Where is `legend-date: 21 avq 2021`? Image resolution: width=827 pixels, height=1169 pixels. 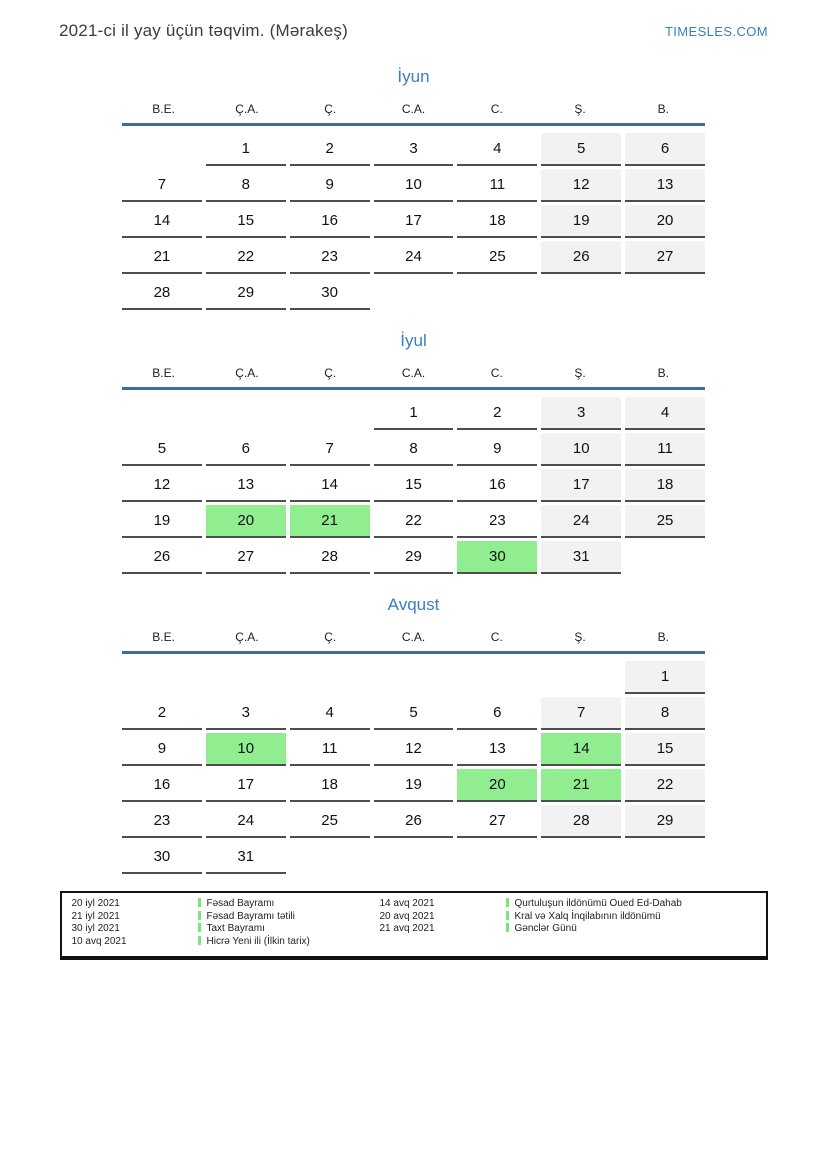 legend-date: 21 avq 2021 is located at coordinates (407, 928).